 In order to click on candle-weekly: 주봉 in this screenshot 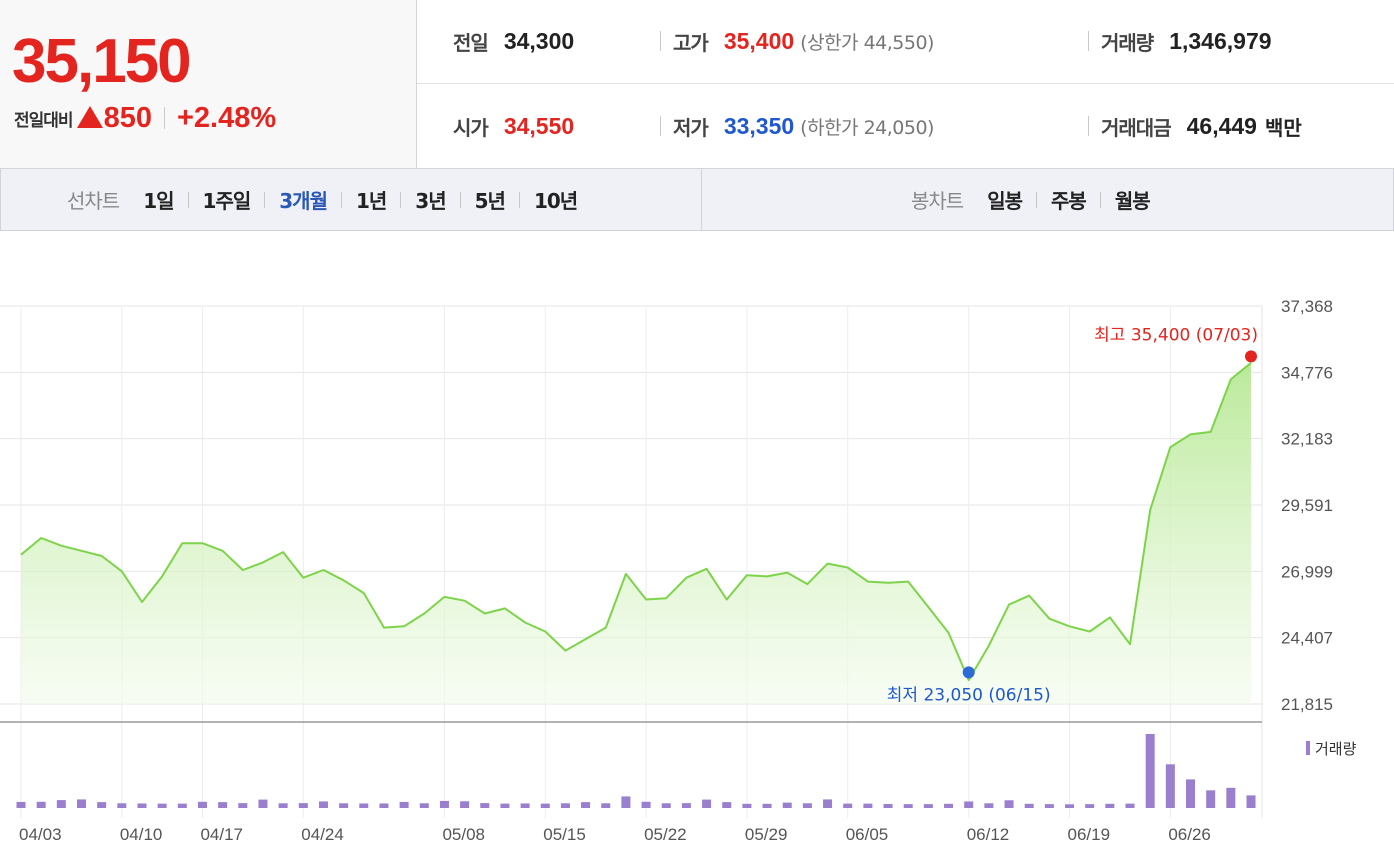, I will do `click(1069, 201)`.